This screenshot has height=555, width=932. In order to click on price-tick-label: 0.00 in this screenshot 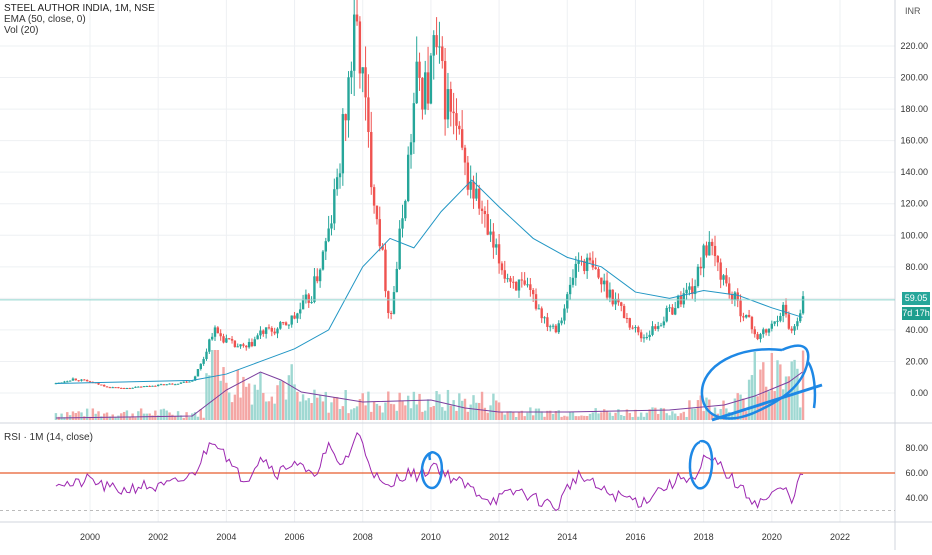, I will do `click(919, 393)`.